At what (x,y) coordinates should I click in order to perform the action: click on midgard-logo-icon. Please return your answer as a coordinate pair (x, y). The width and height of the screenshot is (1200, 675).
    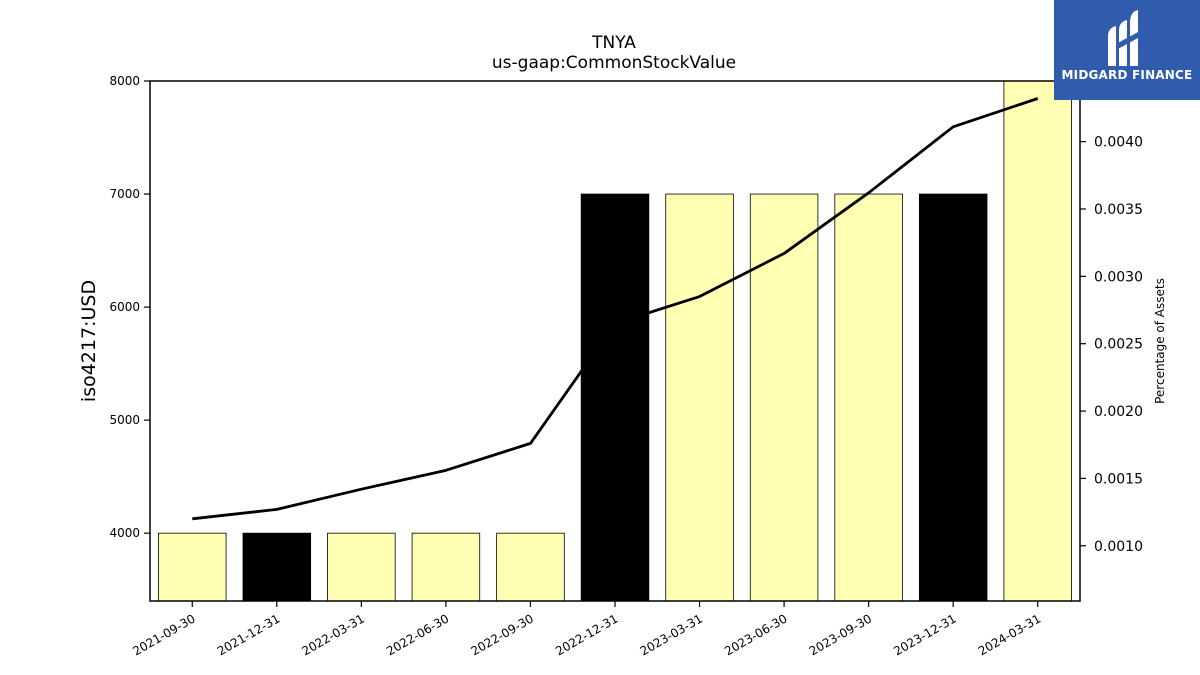
    Looking at the image, I should click on (1123, 38).